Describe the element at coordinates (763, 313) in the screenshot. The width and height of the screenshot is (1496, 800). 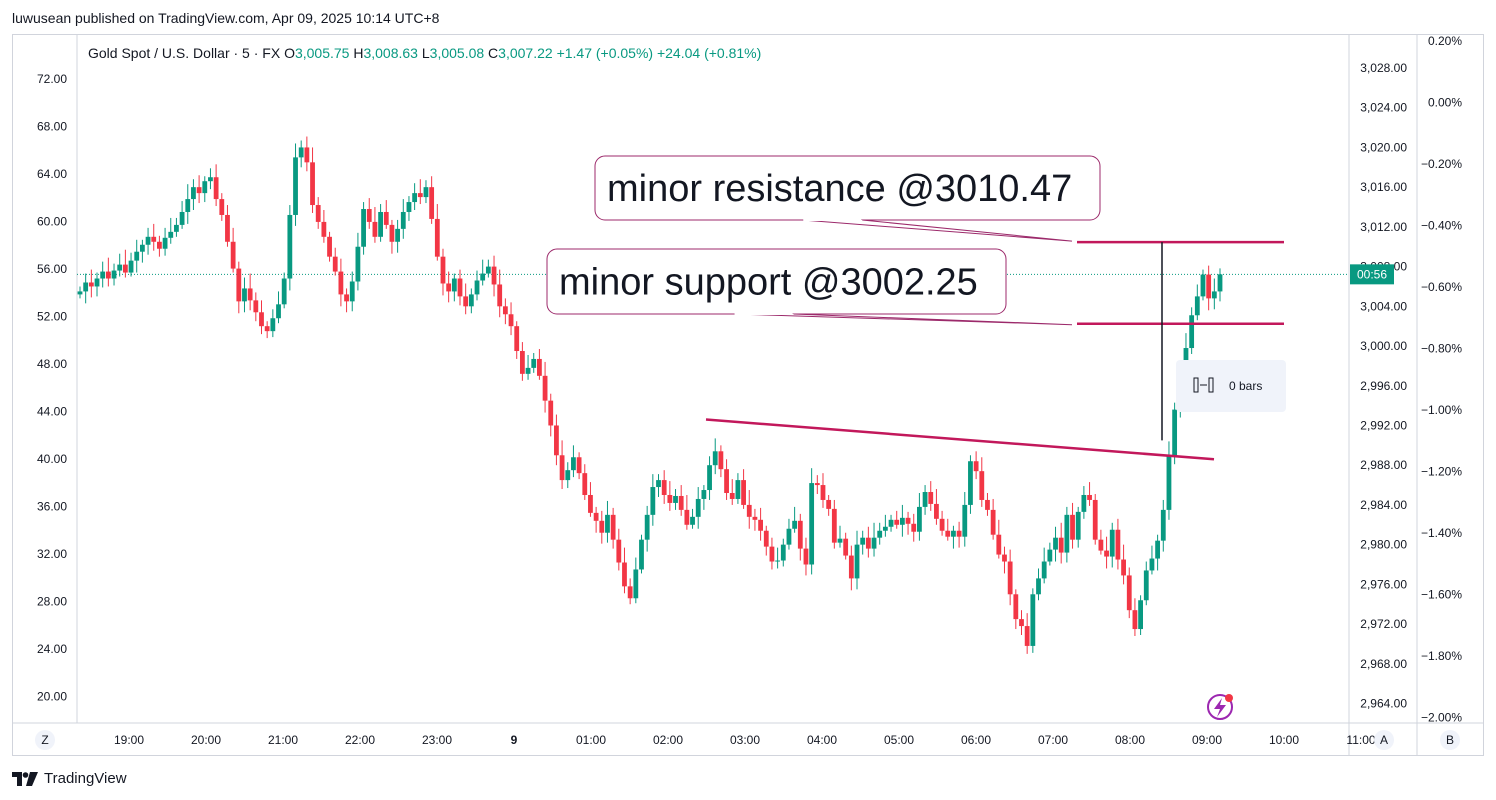
I see `annotation-pointer-mask` at that location.